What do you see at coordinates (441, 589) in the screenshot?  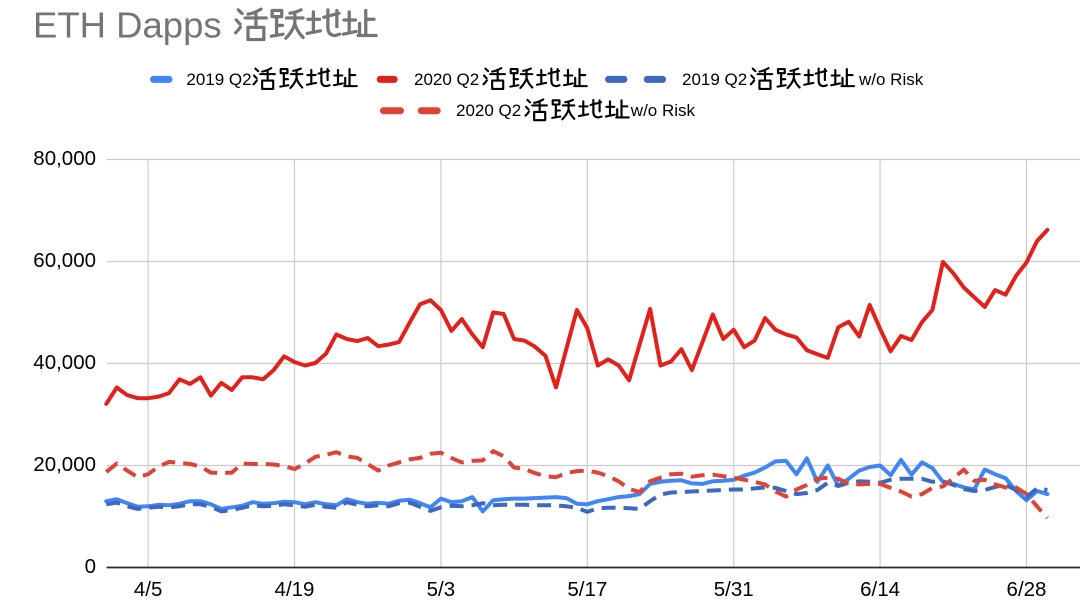 I see `svg-text: 5/3` at bounding box center [441, 589].